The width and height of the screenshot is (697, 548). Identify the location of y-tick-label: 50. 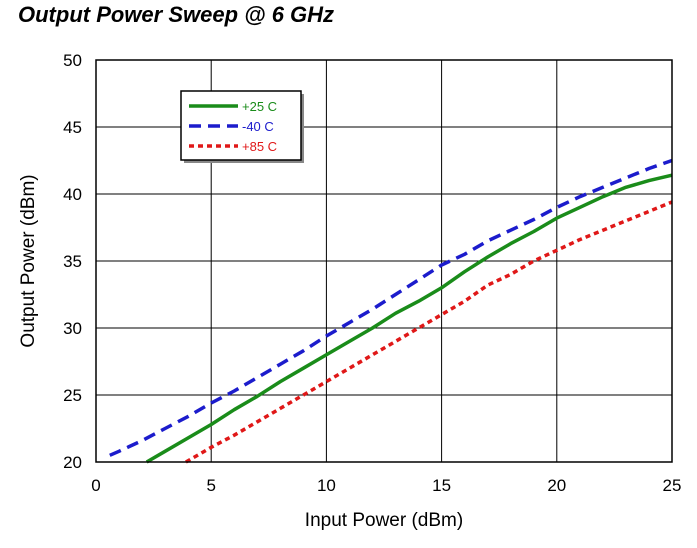
(72, 60).